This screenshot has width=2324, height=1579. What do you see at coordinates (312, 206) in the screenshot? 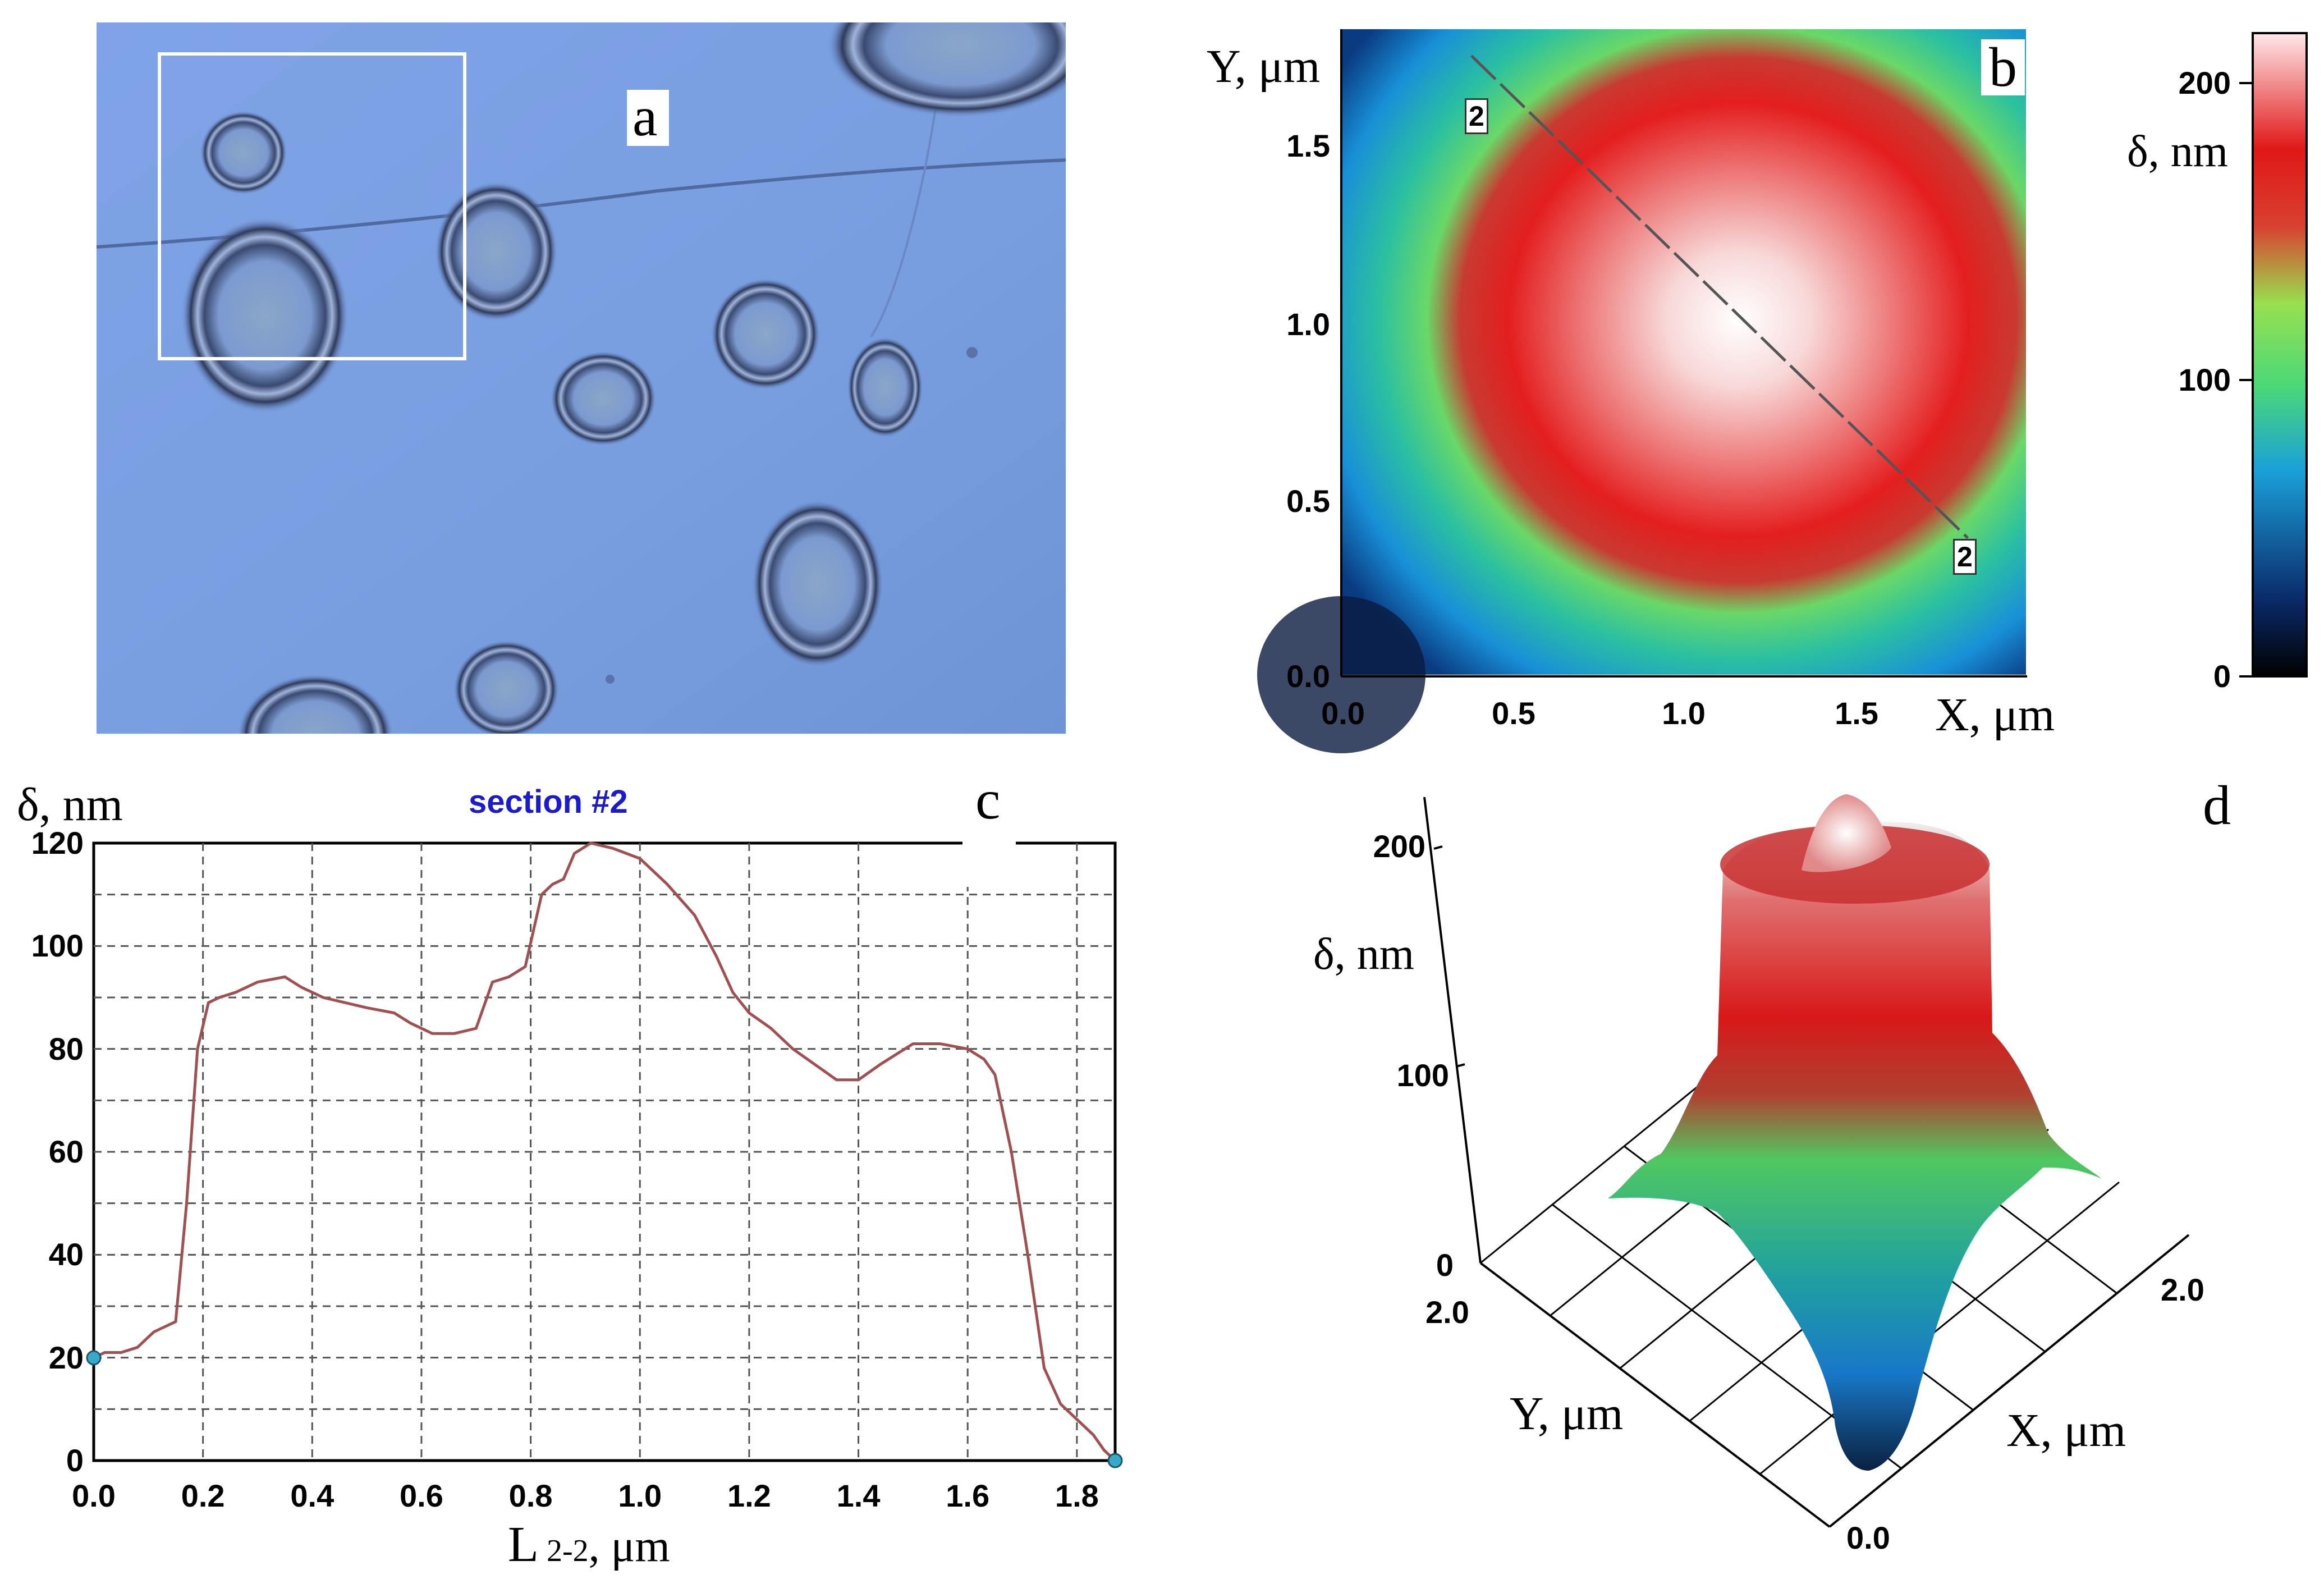
I see `selection-box` at bounding box center [312, 206].